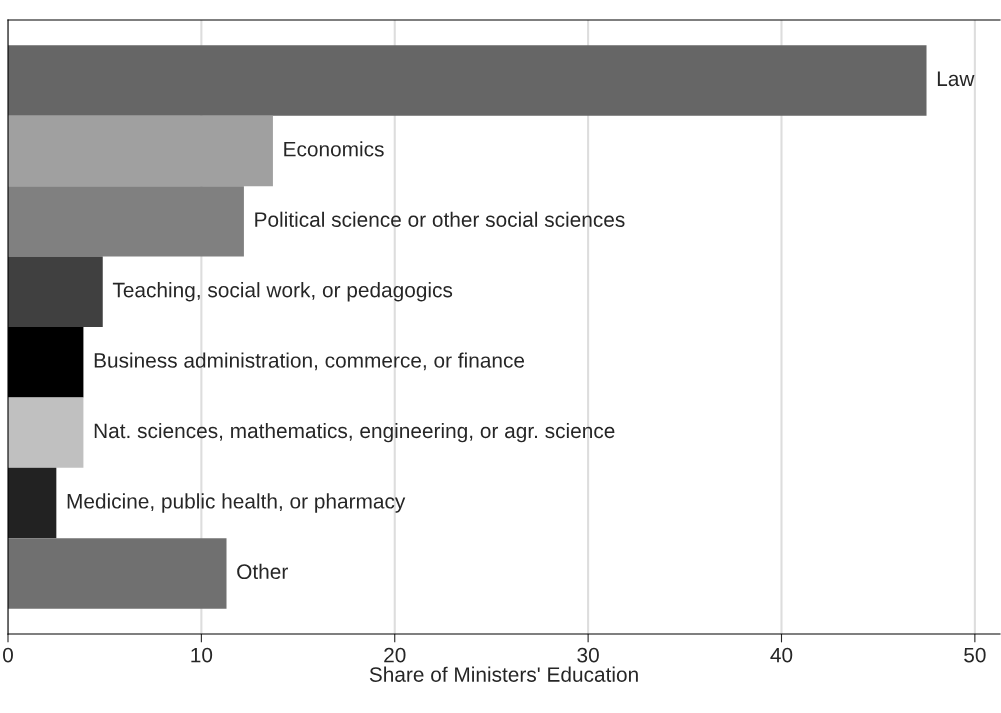 The height and width of the screenshot is (713, 1001). I want to click on y-tick-label: Political science or other social sciences, so click(440, 219).